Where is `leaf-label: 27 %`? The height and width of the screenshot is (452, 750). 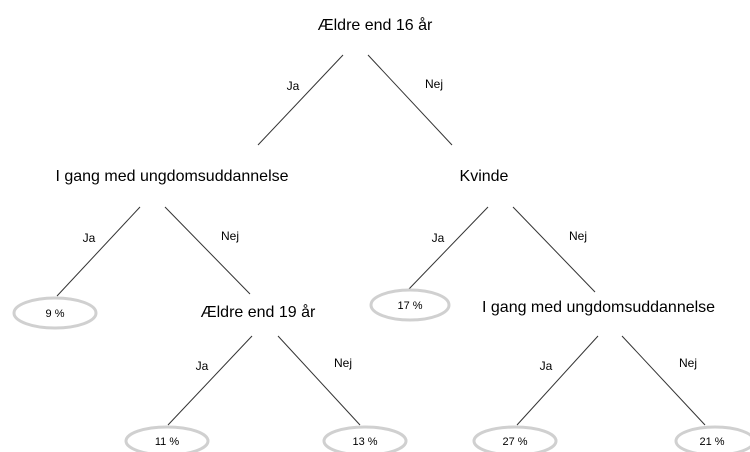 leaf-label: 27 % is located at coordinates (514, 442).